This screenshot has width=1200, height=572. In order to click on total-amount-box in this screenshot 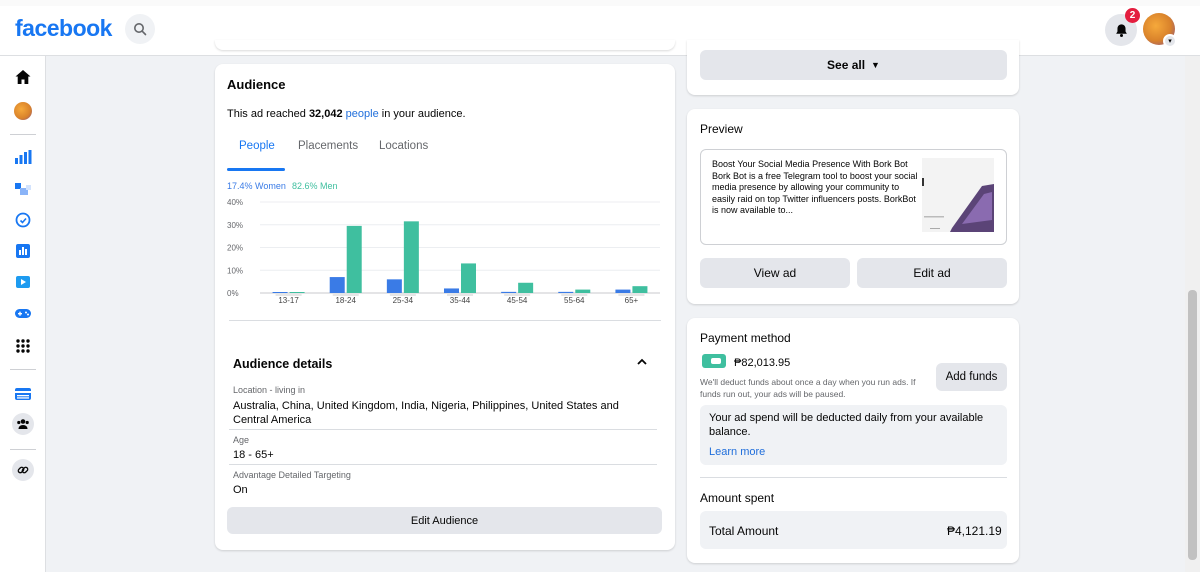, I will do `click(853, 530)`.